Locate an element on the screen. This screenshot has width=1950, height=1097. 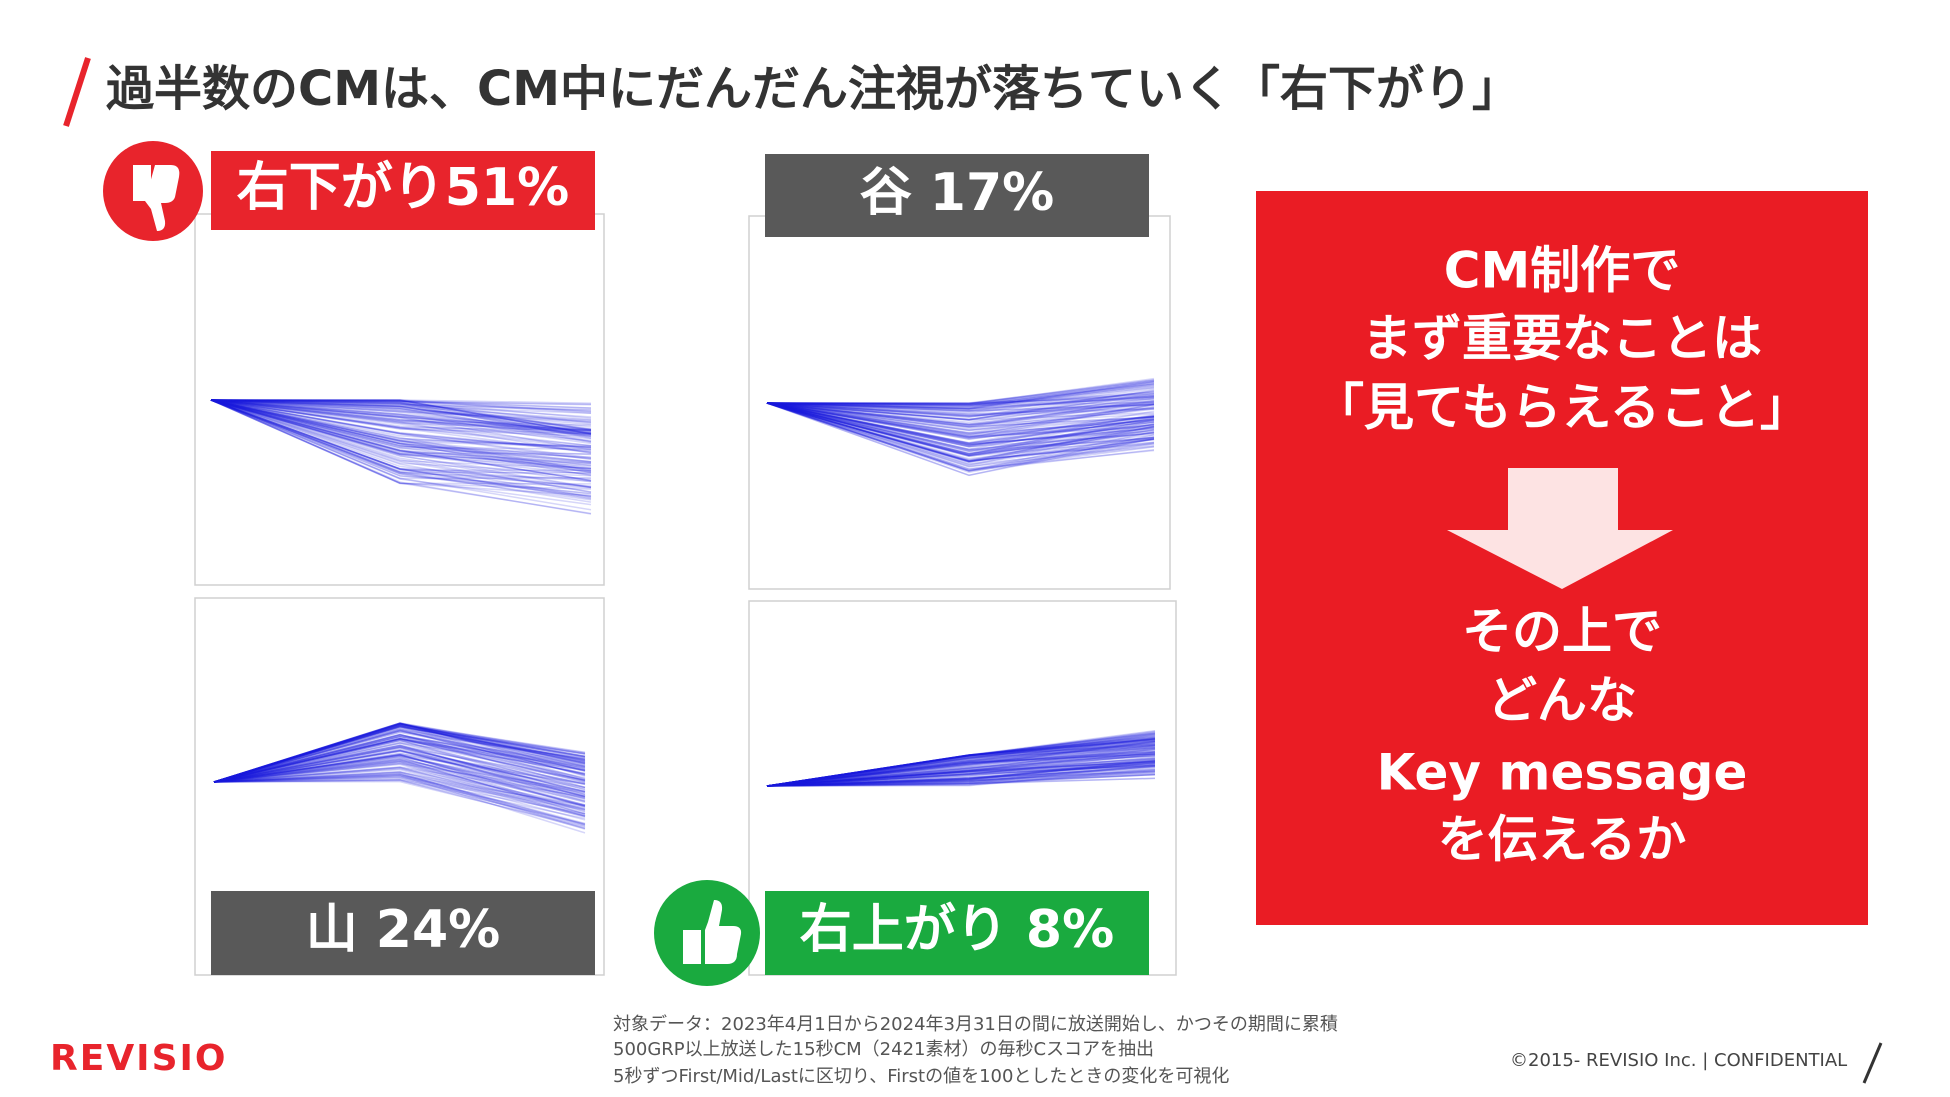
label-box is located at coordinates (957, 933).